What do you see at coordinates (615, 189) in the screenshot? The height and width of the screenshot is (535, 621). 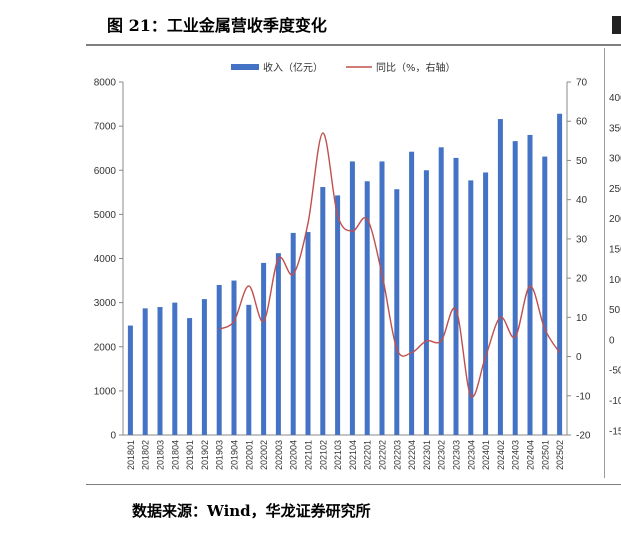 I see `adjacent-tick-label: 250` at bounding box center [615, 189].